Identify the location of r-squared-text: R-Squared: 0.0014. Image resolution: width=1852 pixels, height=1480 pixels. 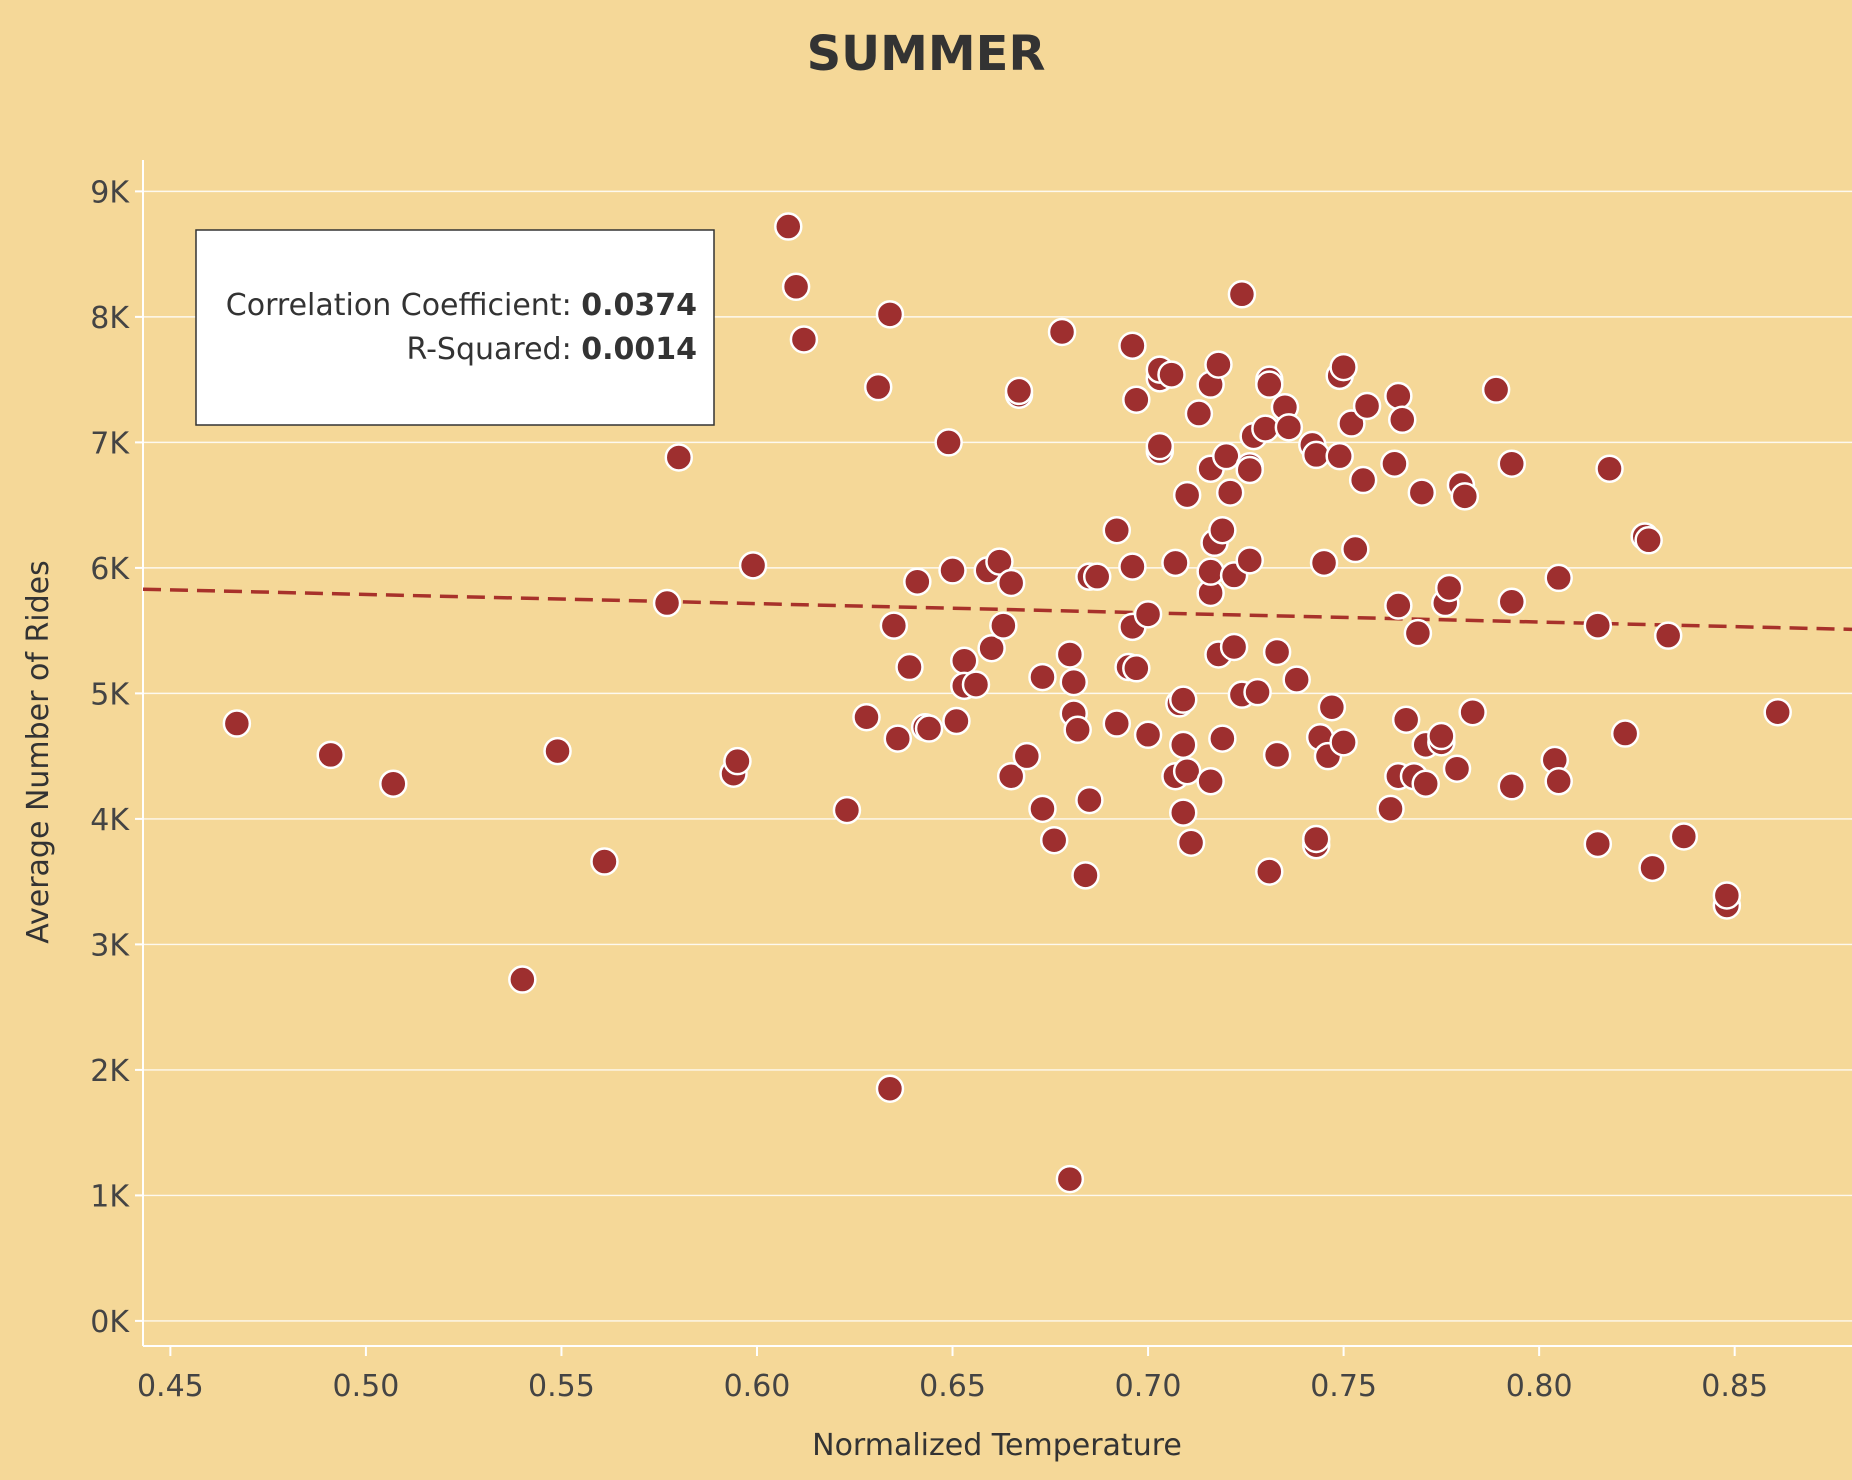
(551, 349).